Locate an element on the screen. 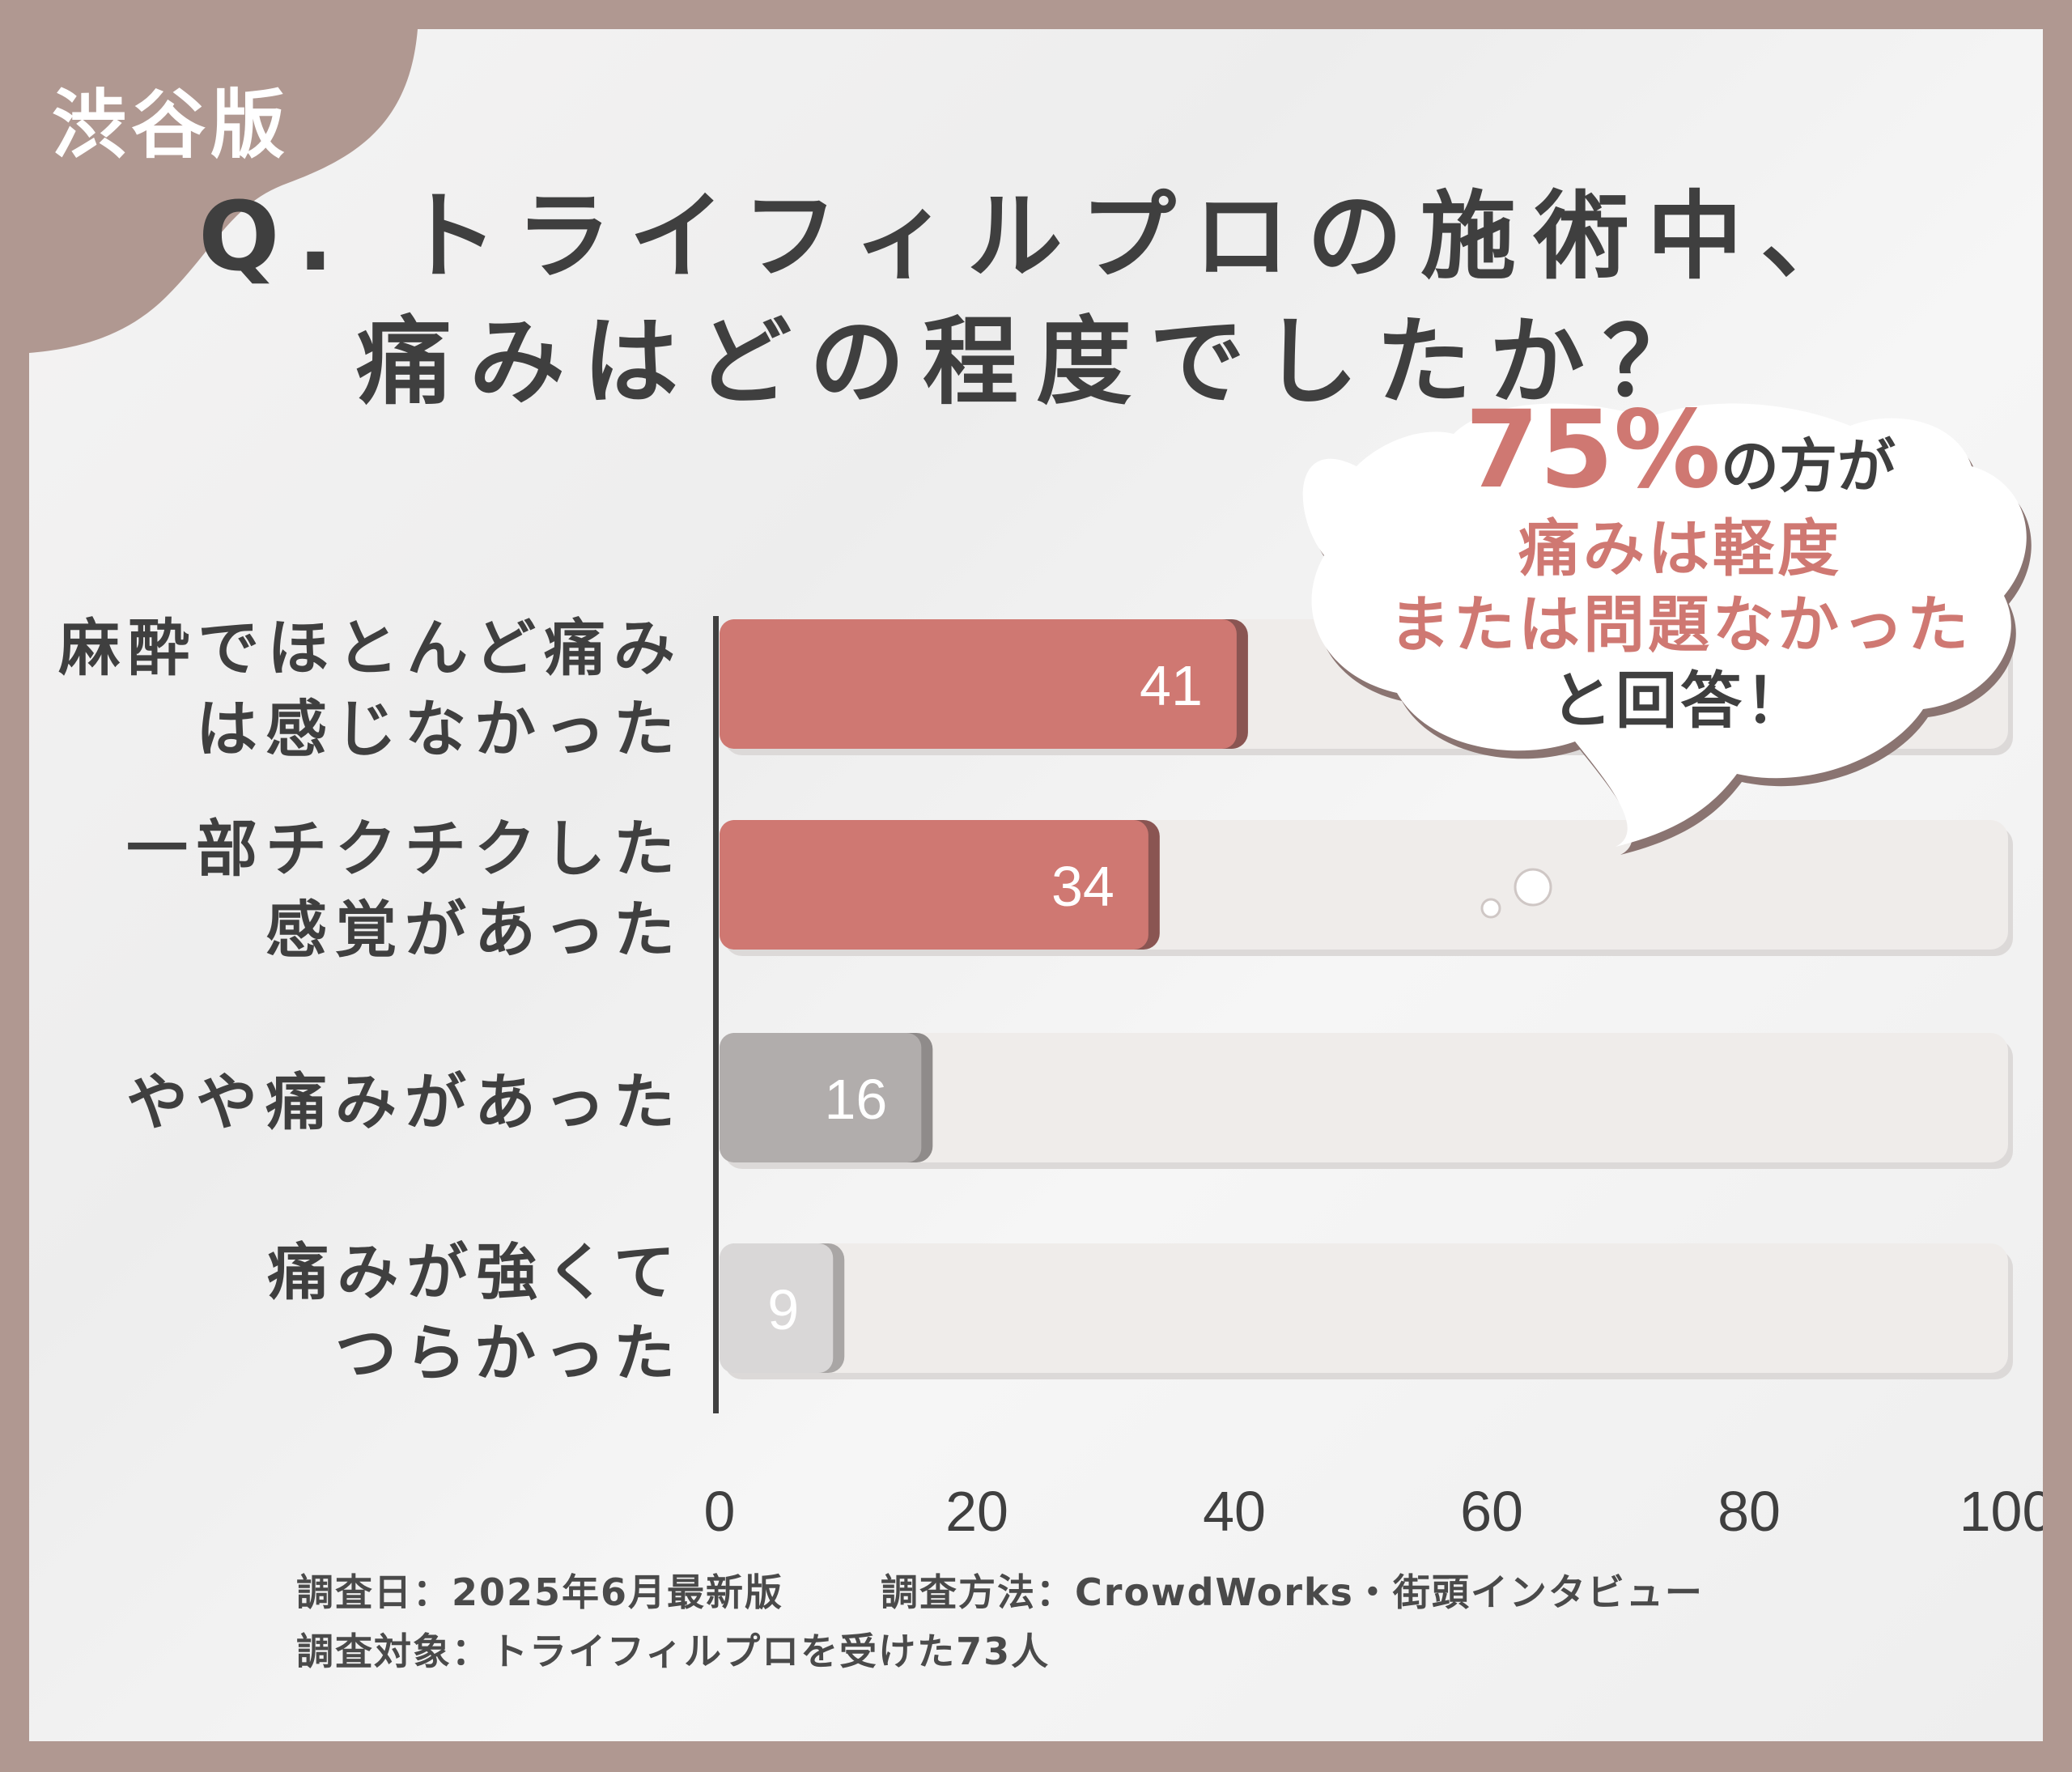  category-label-line: 一部チクチクした is located at coordinates (404, 849).